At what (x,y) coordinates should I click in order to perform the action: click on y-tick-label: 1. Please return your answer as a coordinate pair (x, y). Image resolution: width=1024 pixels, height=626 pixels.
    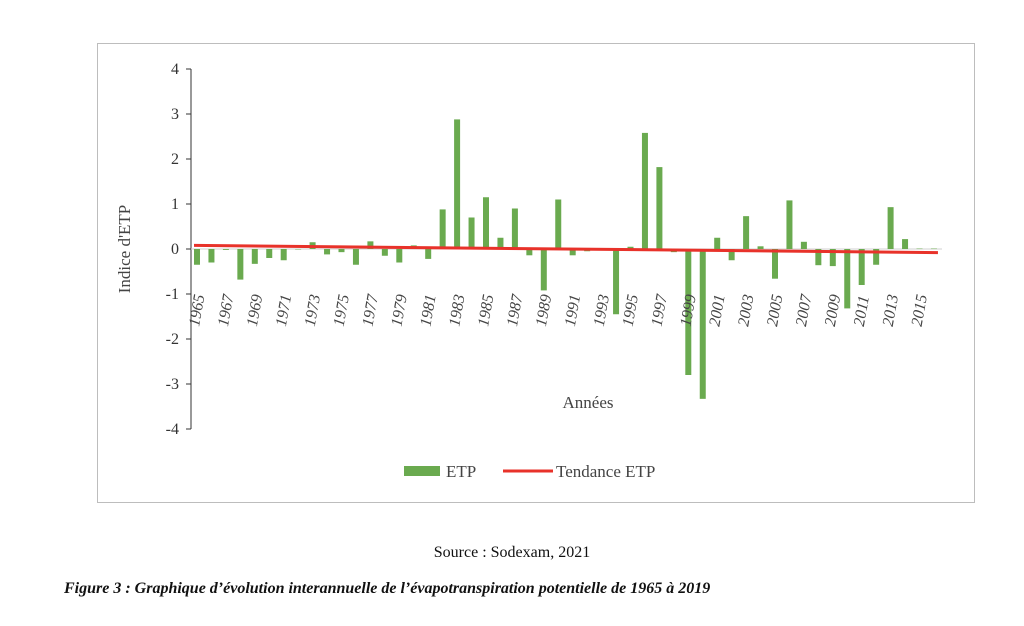
    Looking at the image, I should click on (175, 204).